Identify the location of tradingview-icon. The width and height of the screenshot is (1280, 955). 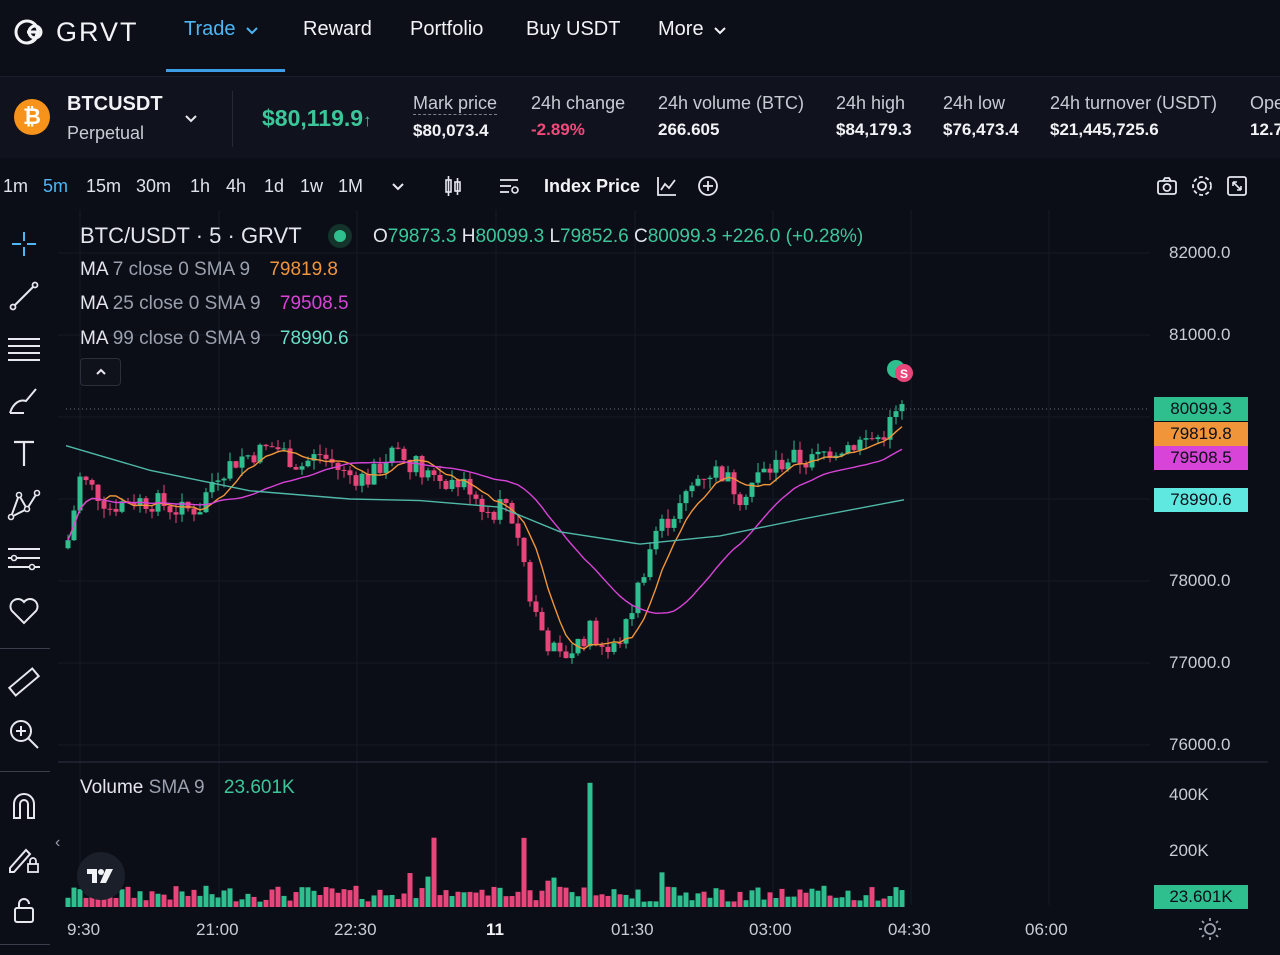
(100, 876).